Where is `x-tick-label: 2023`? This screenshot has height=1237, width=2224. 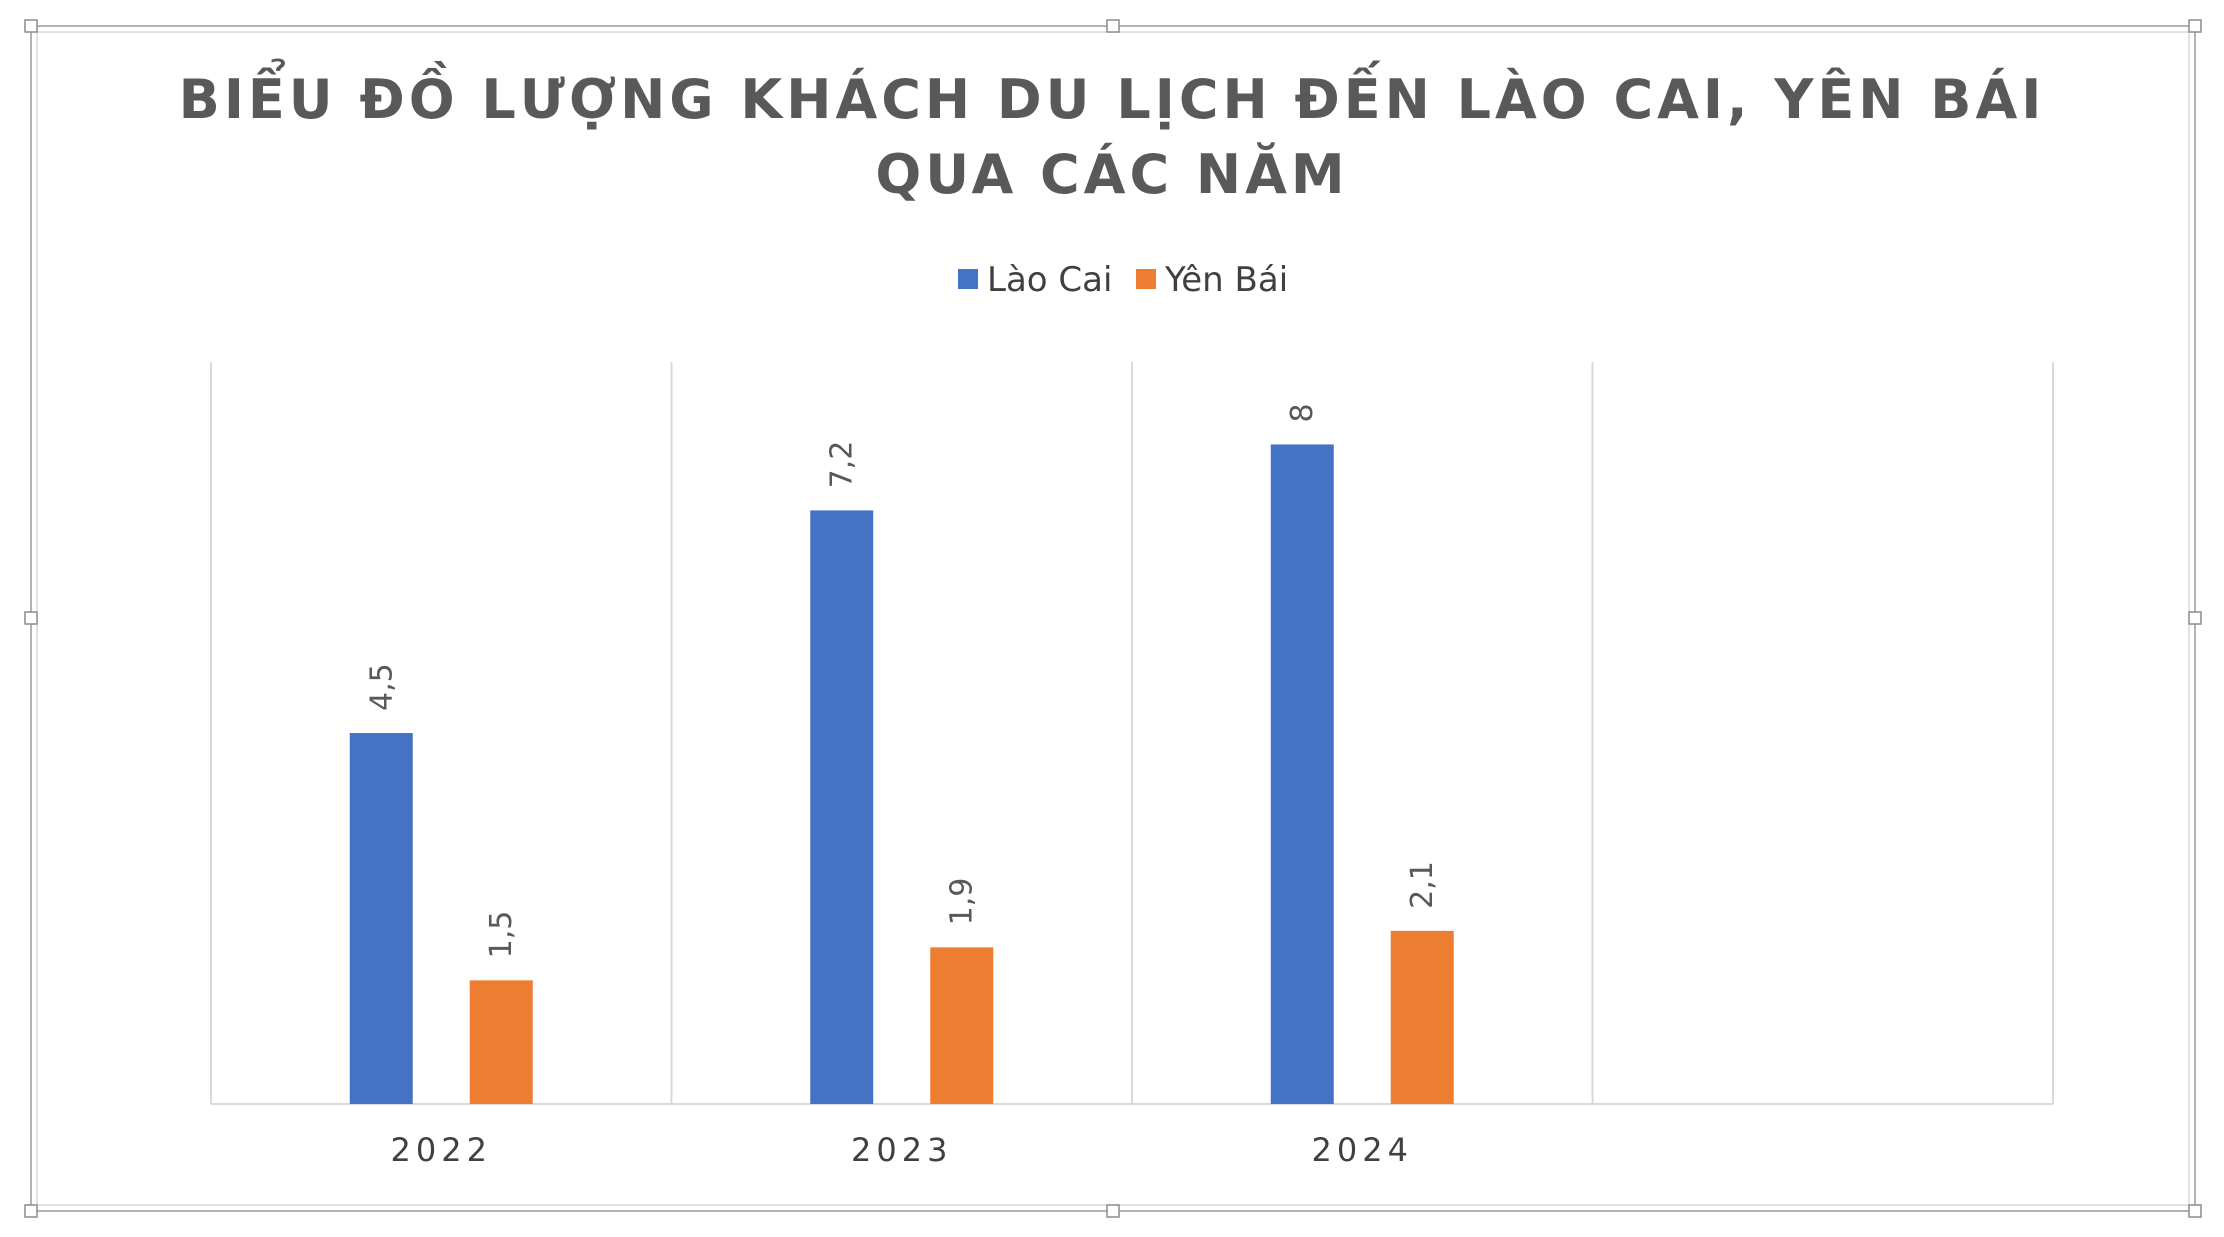
x-tick-label: 2023 is located at coordinates (901, 1150).